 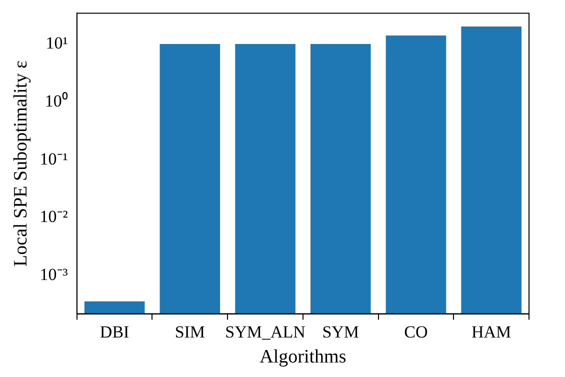 What do you see at coordinates (57, 42) in the screenshot?
I see `y-tick-label: 10¹` at bounding box center [57, 42].